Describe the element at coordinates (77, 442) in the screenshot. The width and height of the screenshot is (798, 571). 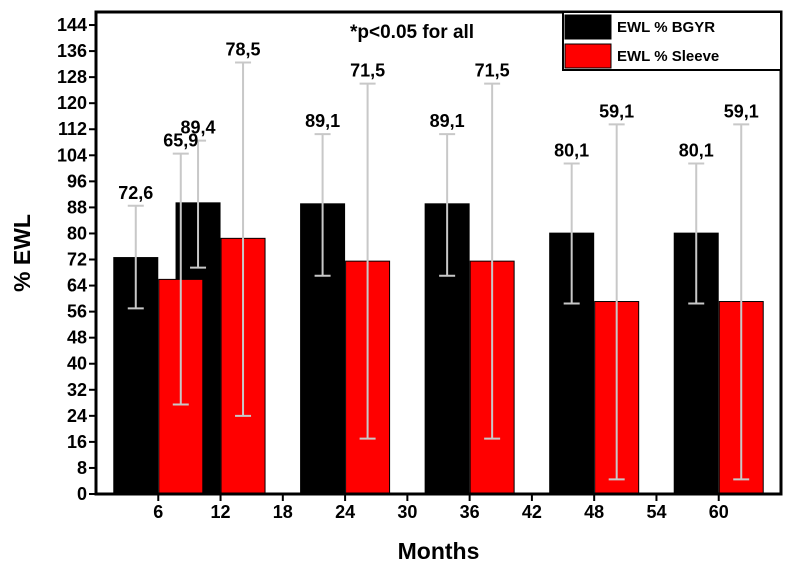
I see `y-tick-label: 16` at that location.